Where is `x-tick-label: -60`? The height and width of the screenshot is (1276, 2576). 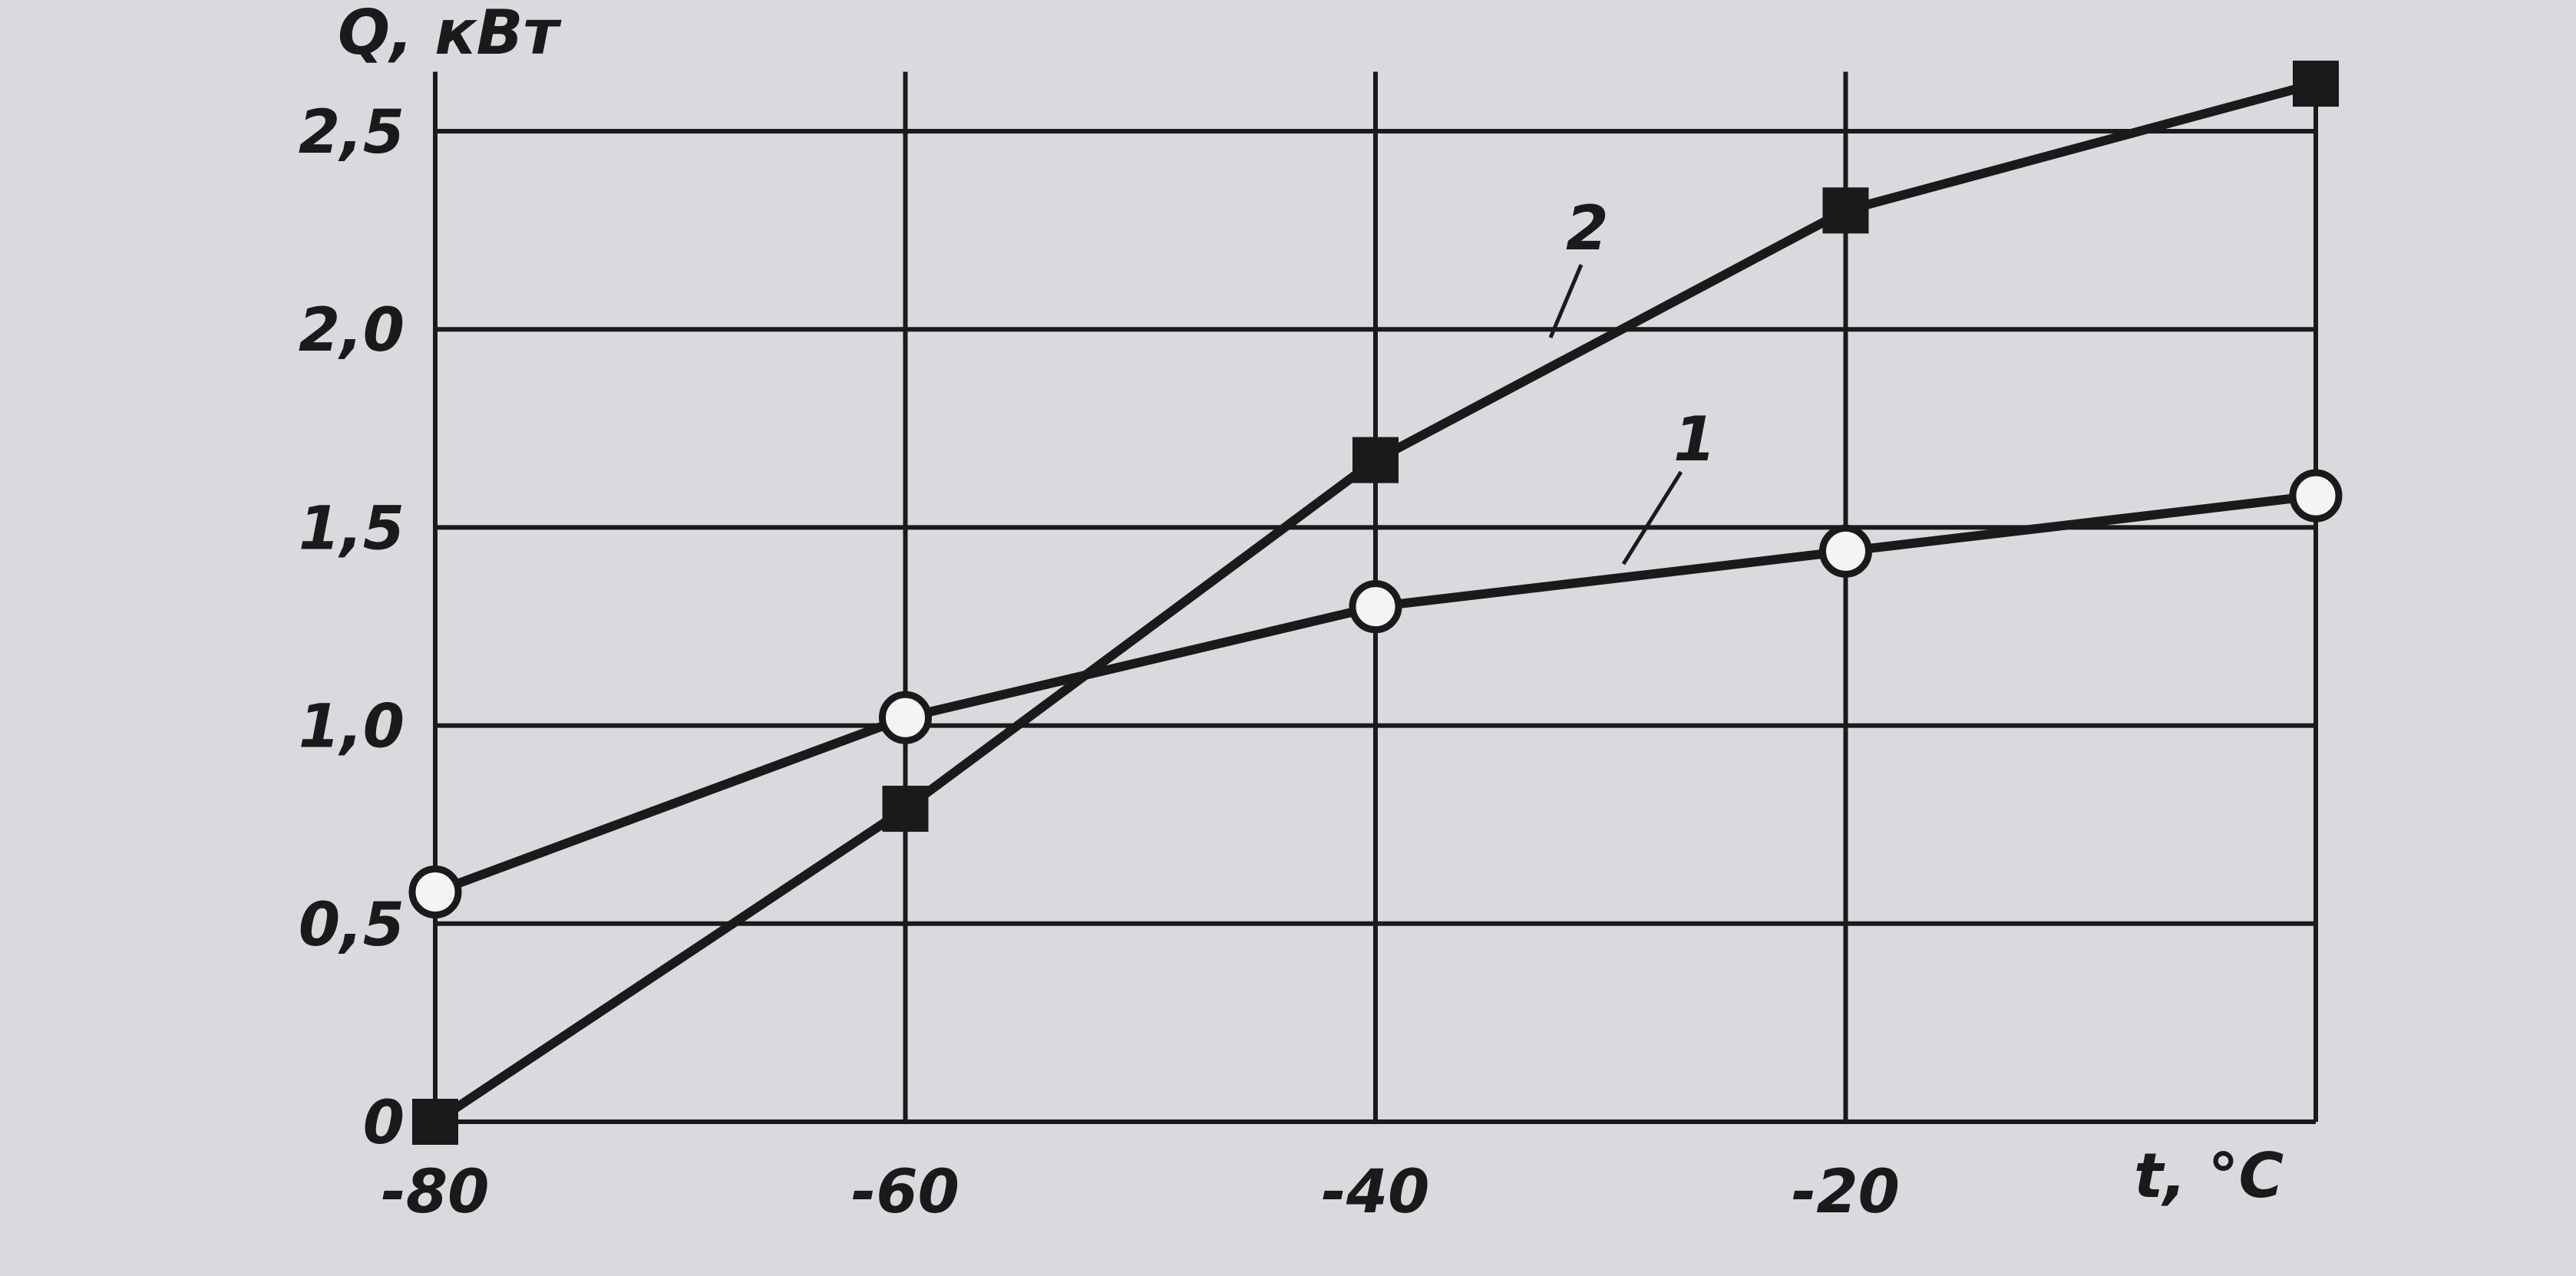 x-tick-label: -60 is located at coordinates (905, 1192).